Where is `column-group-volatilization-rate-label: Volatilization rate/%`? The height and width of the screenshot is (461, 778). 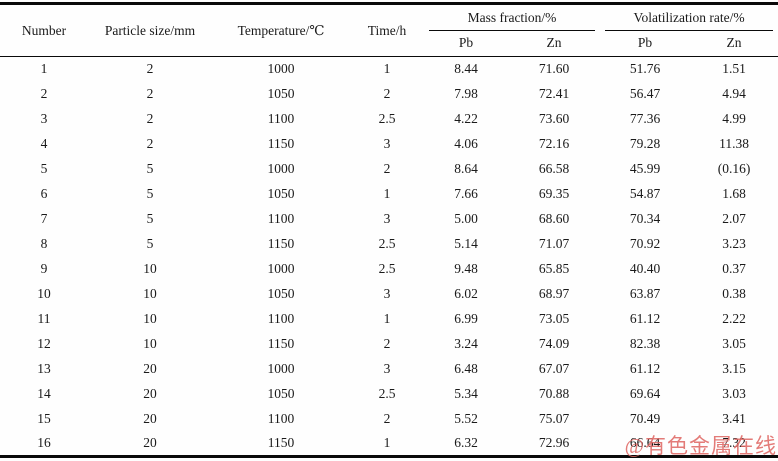
column-group-volatilization-rate-label: Volatilization rate/% is located at coordinates (689, 20).